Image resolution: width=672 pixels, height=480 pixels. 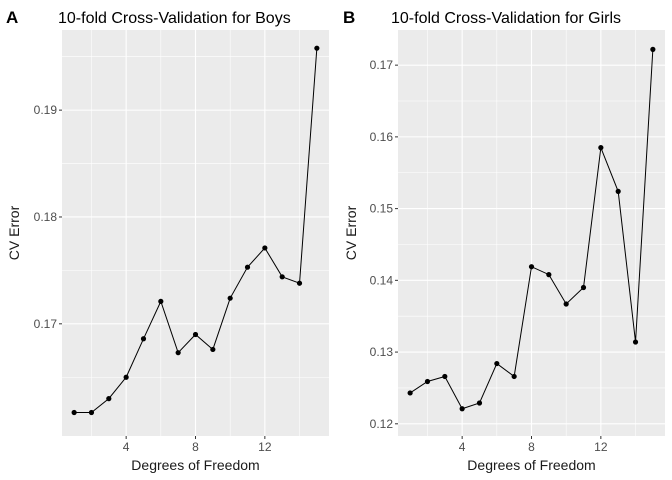 What do you see at coordinates (195, 465) in the screenshot?
I see `panel-a-x-axis-title: Degrees of Freedom` at bounding box center [195, 465].